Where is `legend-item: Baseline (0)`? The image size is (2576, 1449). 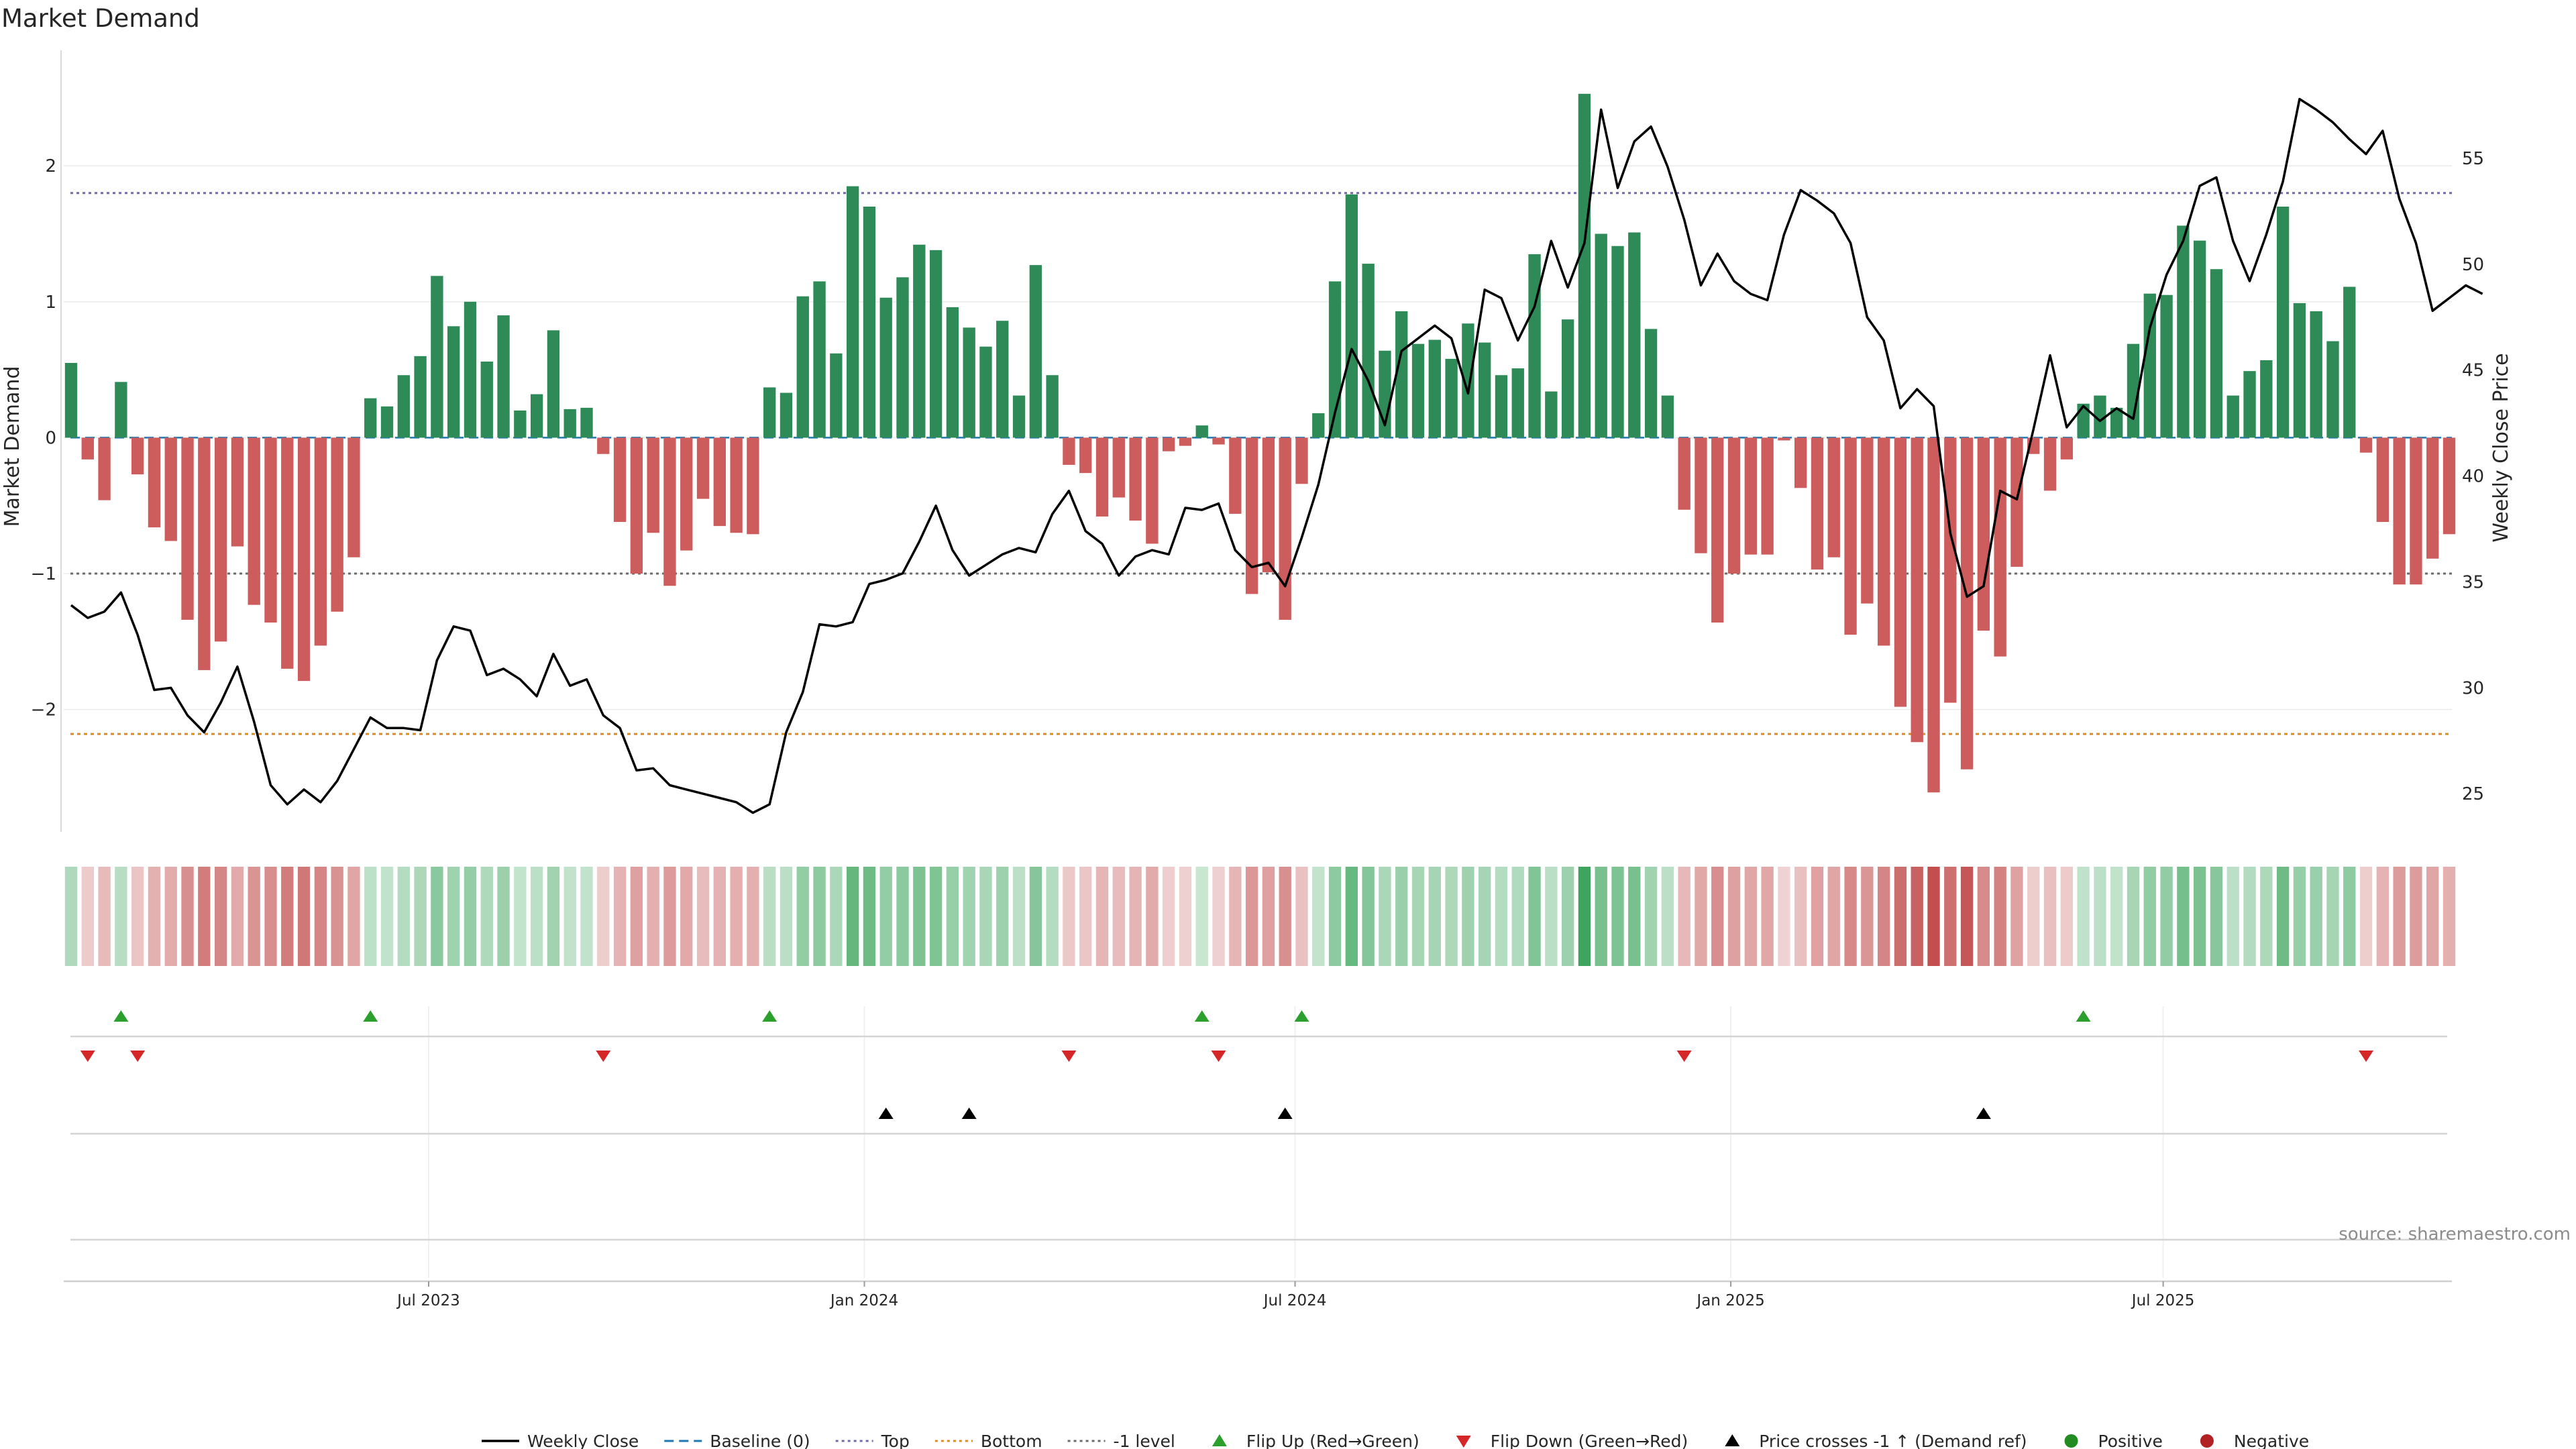 legend-item: Baseline (0) is located at coordinates (737, 1440).